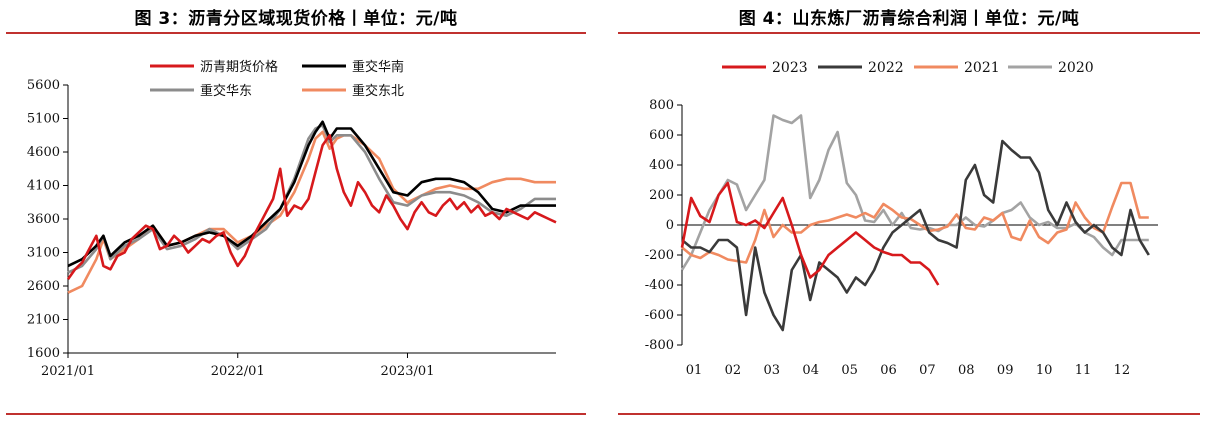 This screenshot has height=423, width=1206. I want to click on x-tick-label-11: 11, so click(1083, 370).